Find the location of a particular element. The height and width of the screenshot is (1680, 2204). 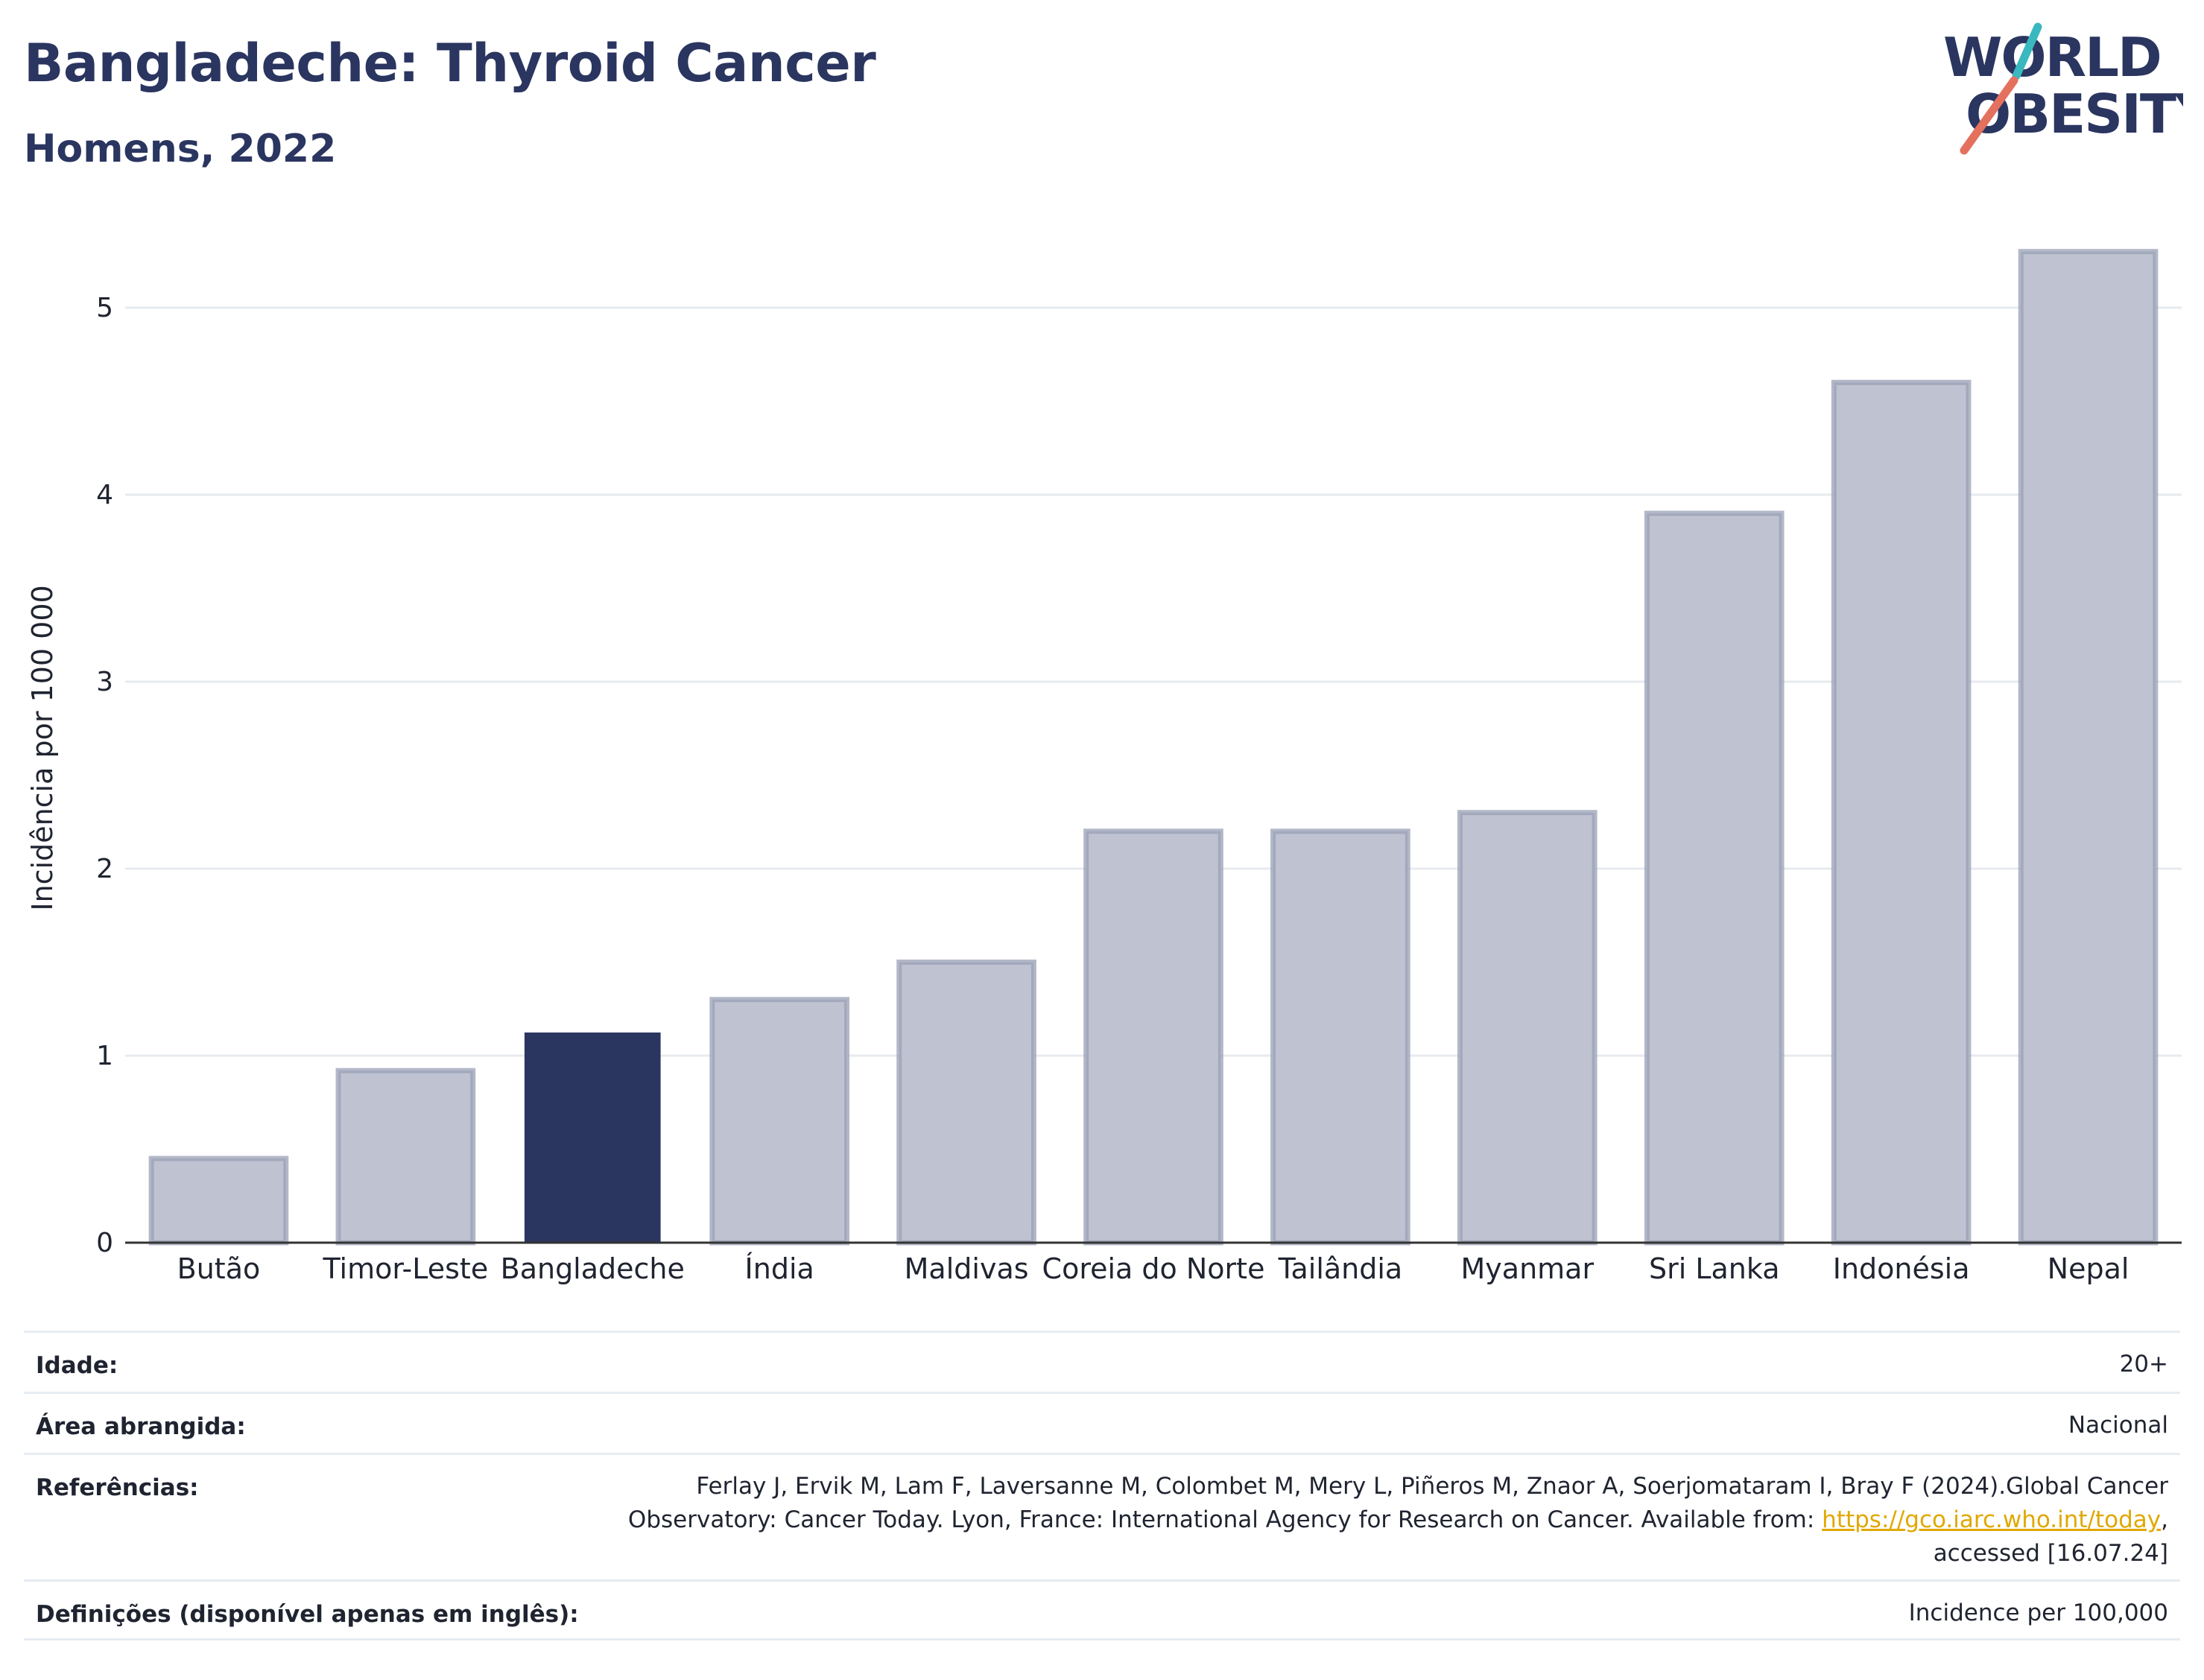

bar-tailândia is located at coordinates (1340, 1037).